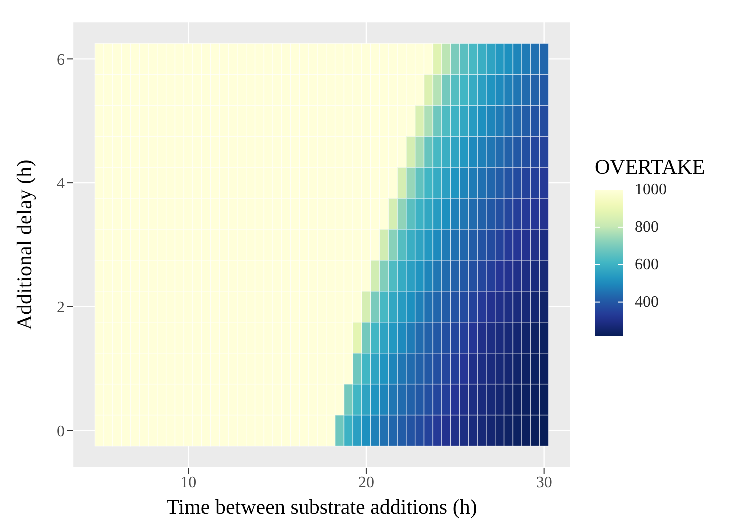 The height and width of the screenshot is (528, 738). What do you see at coordinates (651, 190) in the screenshot?
I see `color-bar-label: 1000` at bounding box center [651, 190].